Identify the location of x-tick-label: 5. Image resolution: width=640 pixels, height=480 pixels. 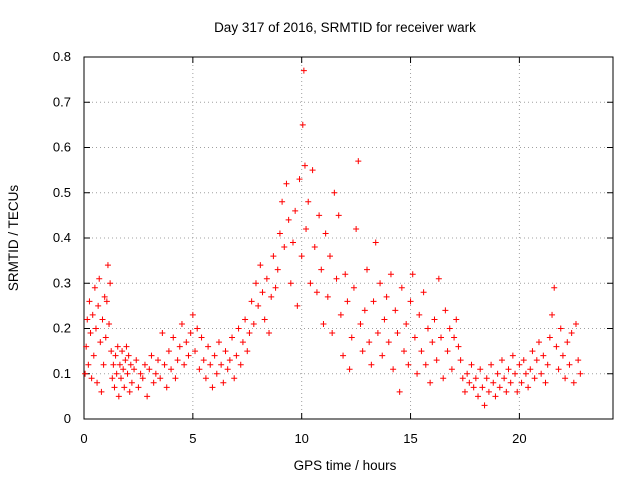
(192, 438).